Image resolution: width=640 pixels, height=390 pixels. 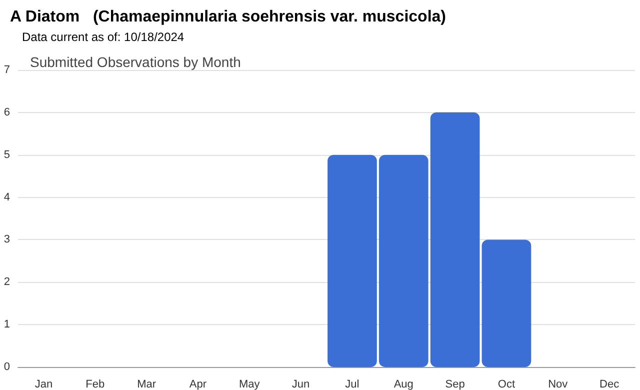 I want to click on chart-title: A Diatom (Chamaepinnularia soehrensis var. muscicola), so click(x=228, y=17).